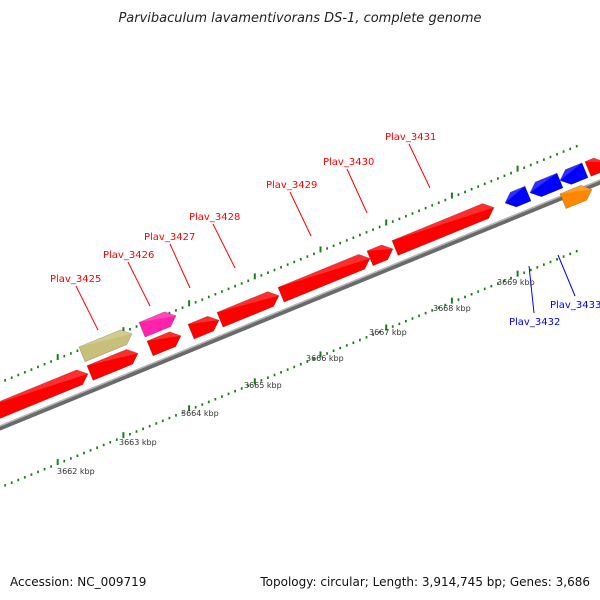 Image resolution: width=600 pixels, height=600 pixels. What do you see at coordinates (105, 338) in the screenshot?
I see `feature-olive-highlight` at bounding box center [105, 338].